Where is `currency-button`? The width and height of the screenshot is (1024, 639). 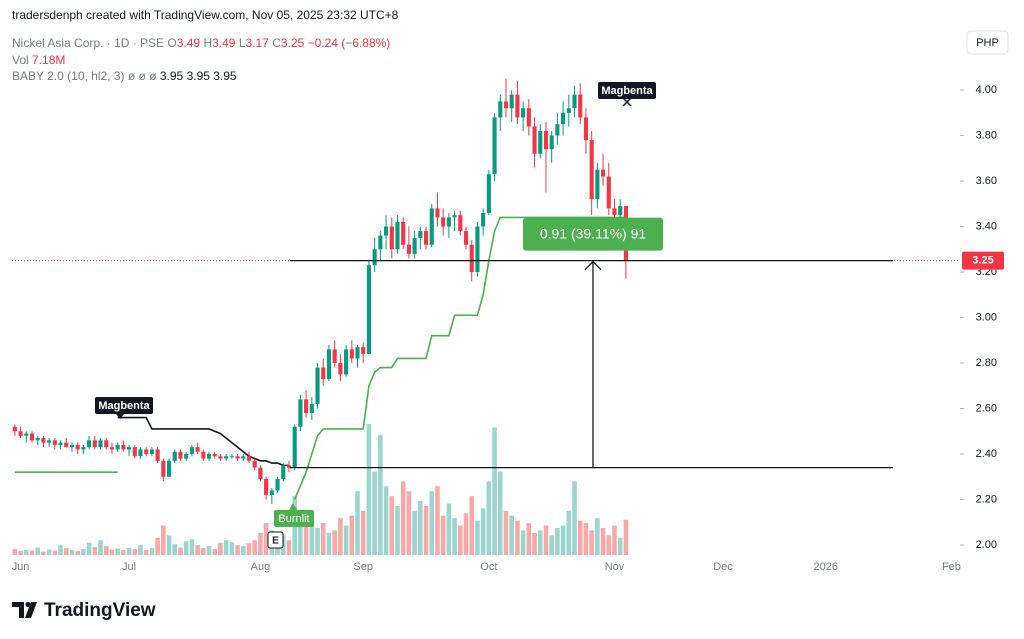
currency-button is located at coordinates (987, 42).